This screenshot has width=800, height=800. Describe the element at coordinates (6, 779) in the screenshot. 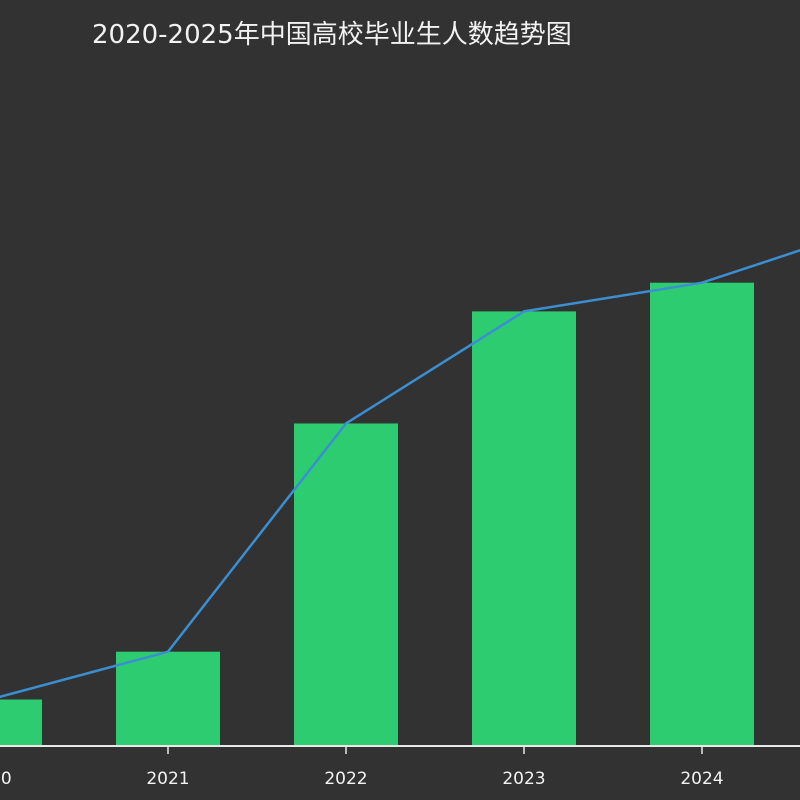

I see `x-tick-label-2020: 2020` at that location.